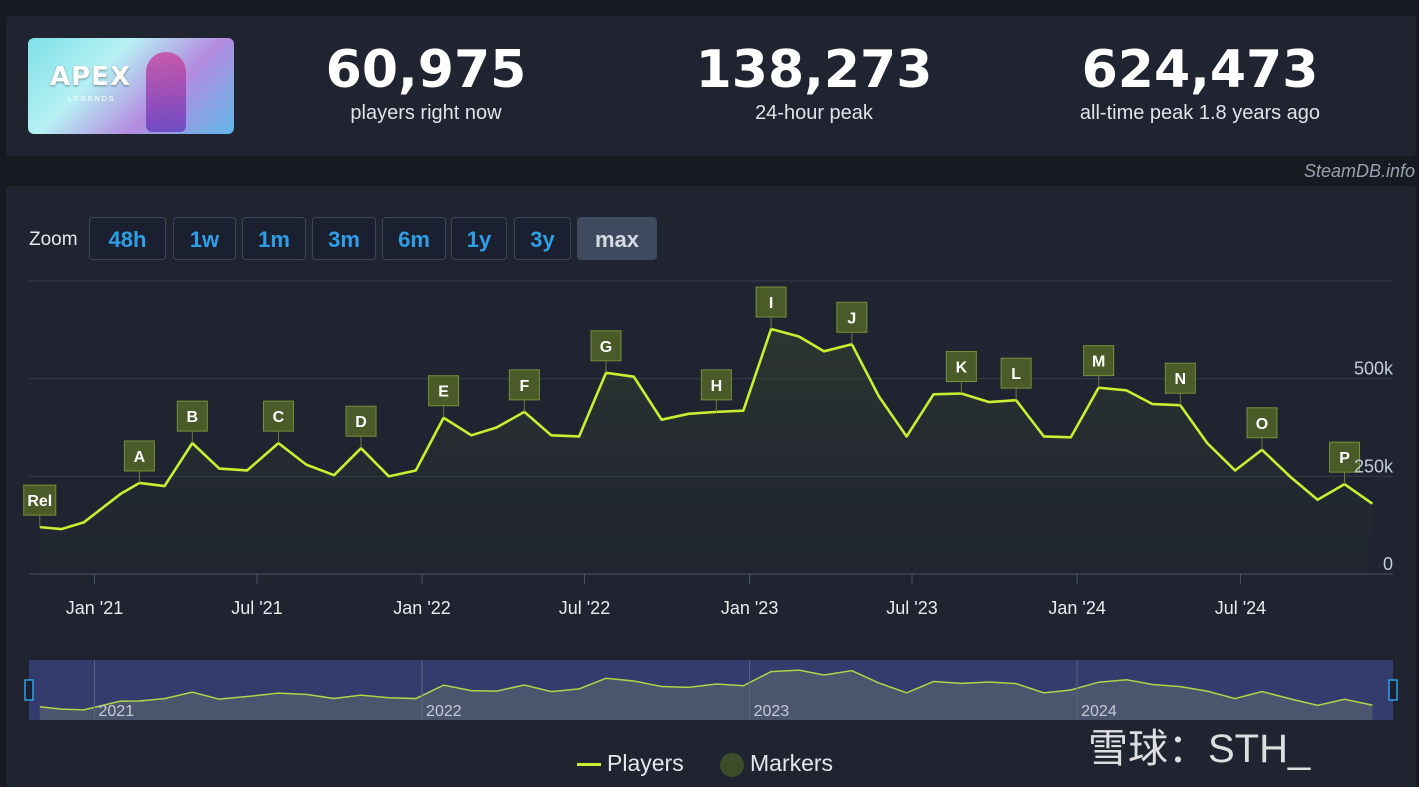  What do you see at coordinates (772, 711) in the screenshot?
I see `navigator-year-label: 2023` at bounding box center [772, 711].